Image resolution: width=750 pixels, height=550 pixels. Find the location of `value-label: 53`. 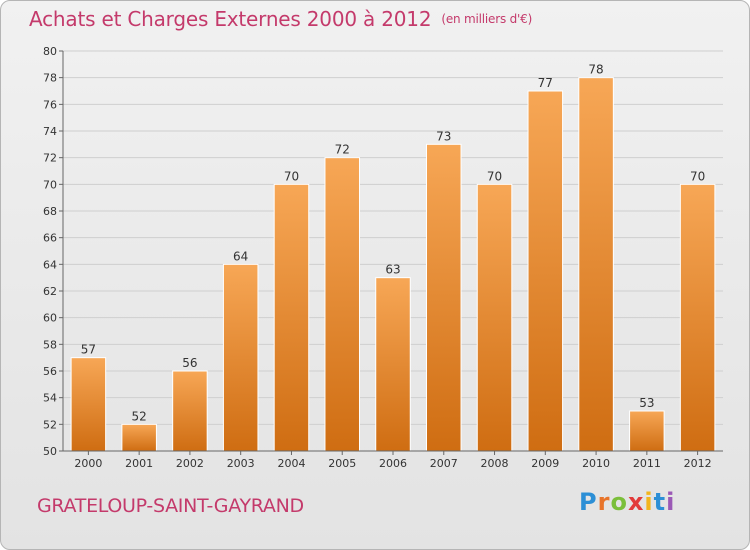

value-label: 53 is located at coordinates (646, 403).